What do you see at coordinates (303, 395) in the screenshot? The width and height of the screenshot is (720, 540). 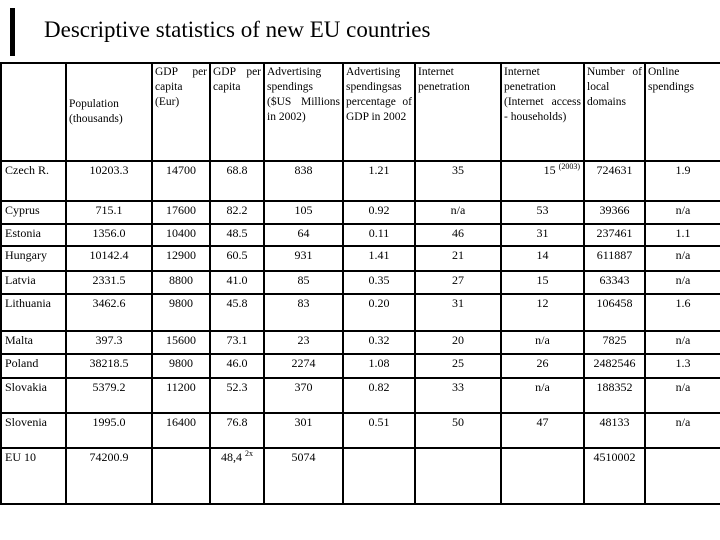 I see `table-cell: 370` at bounding box center [303, 395].